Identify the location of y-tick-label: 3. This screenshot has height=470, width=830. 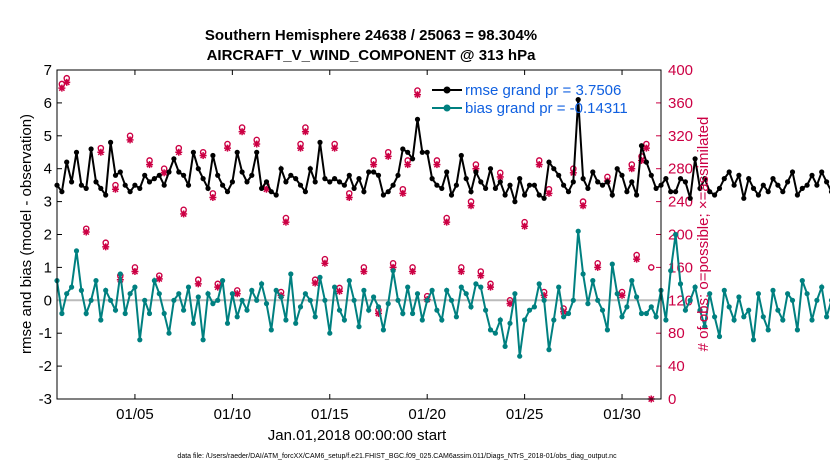
(48, 202).